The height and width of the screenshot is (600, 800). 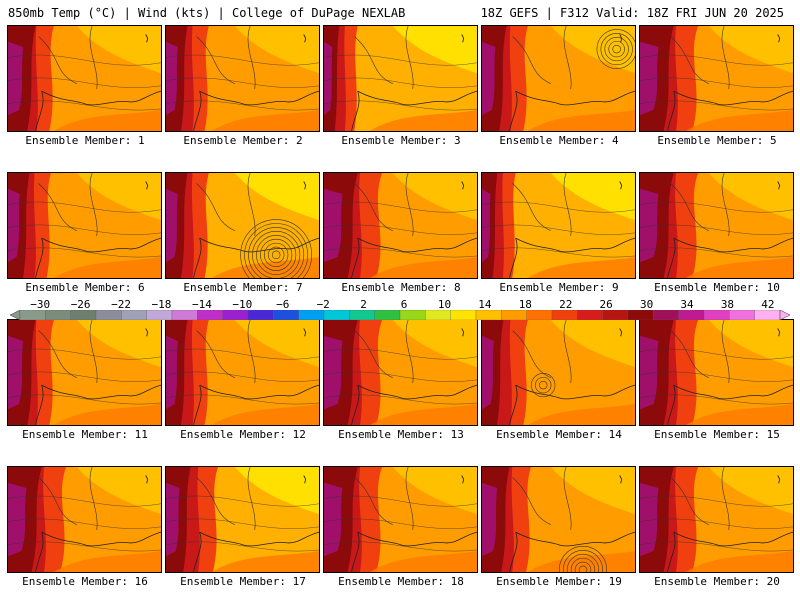 I want to click on colorbar-tick-label: 18, so click(x=525, y=304).